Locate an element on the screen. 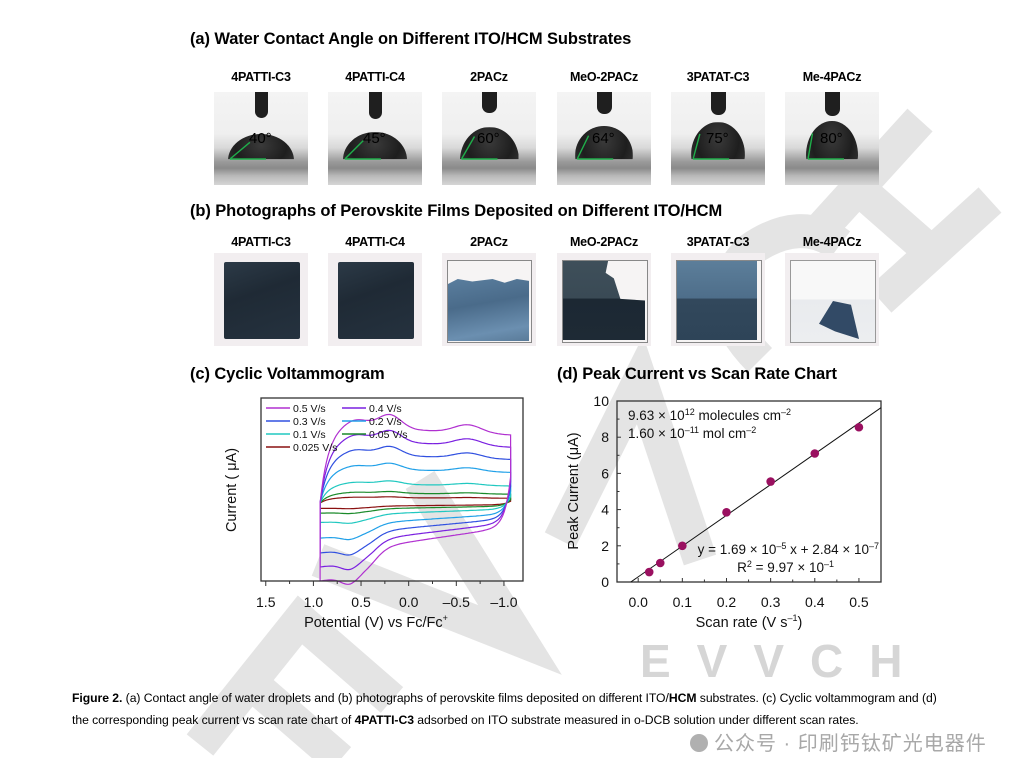  pk-x-tick-label: 0.2 is located at coordinates (727, 602).